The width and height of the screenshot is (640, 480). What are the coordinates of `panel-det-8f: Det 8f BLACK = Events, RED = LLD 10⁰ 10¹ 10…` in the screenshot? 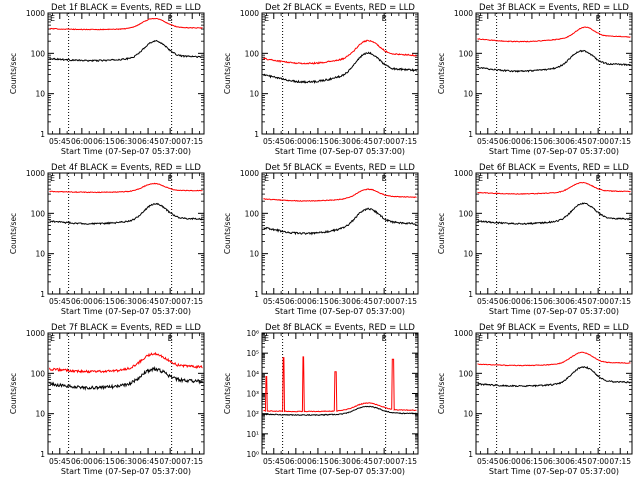 It's located at (321, 399).